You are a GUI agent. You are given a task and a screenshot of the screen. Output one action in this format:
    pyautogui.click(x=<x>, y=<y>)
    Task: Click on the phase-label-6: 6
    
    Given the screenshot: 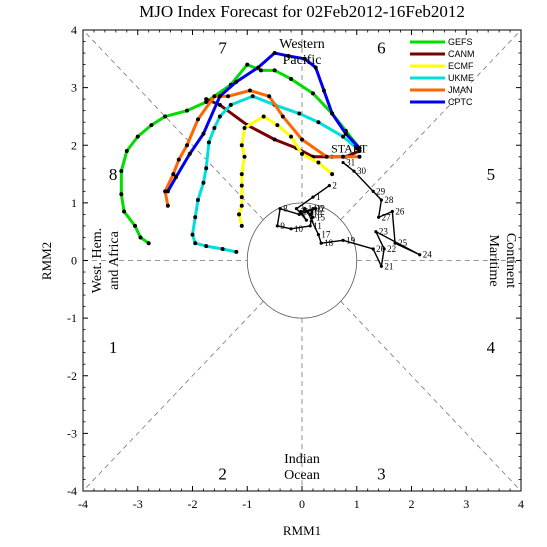 What is the action you would take?
    pyautogui.click(x=381, y=47)
    